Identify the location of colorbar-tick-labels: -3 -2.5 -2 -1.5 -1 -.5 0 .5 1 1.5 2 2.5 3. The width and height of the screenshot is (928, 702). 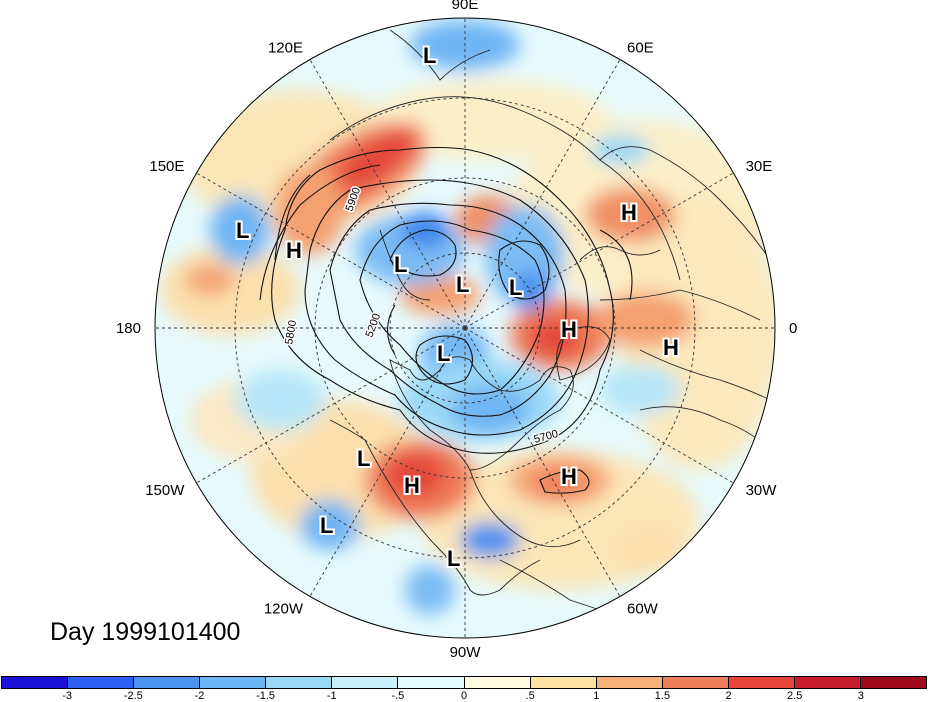
(464, 696).